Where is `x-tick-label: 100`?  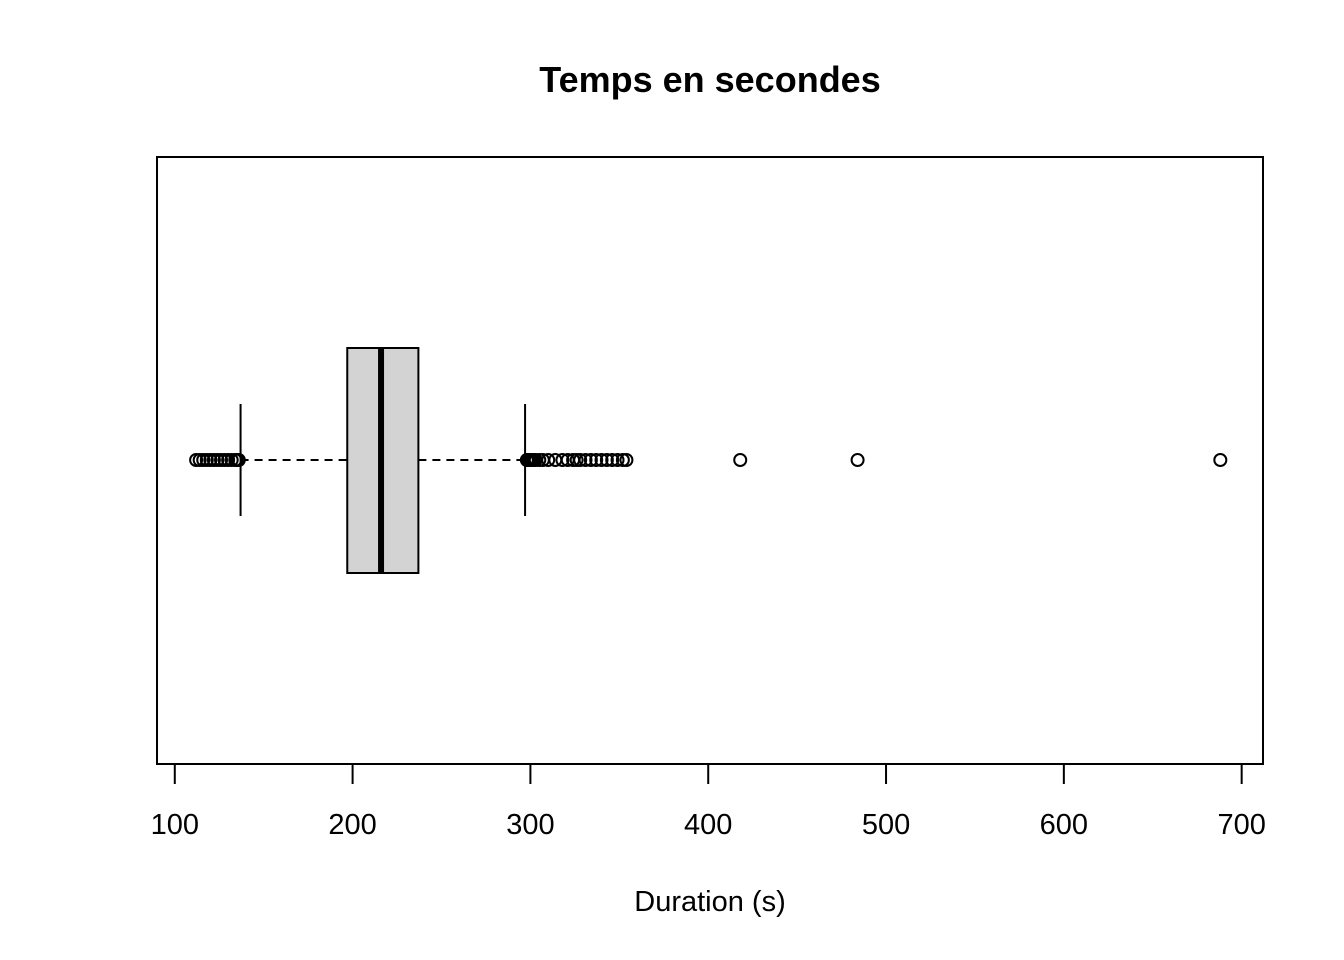
x-tick-label: 100 is located at coordinates (175, 825).